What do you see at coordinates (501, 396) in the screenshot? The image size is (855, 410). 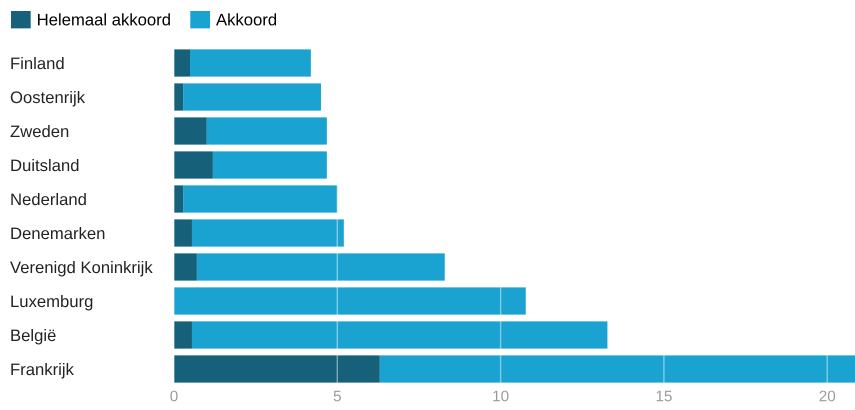 I see `x-tick-label: 10` at bounding box center [501, 396].